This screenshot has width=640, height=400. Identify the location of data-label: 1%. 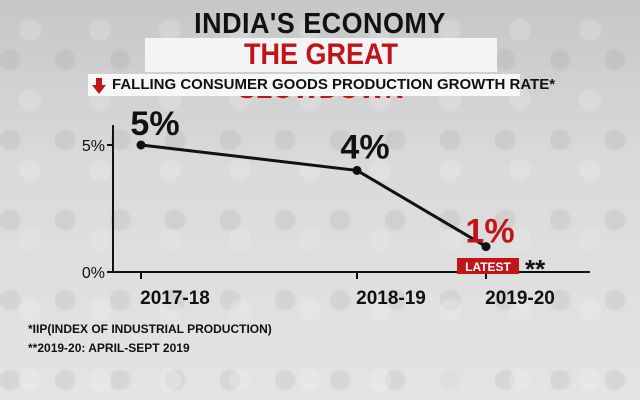
(489, 232).